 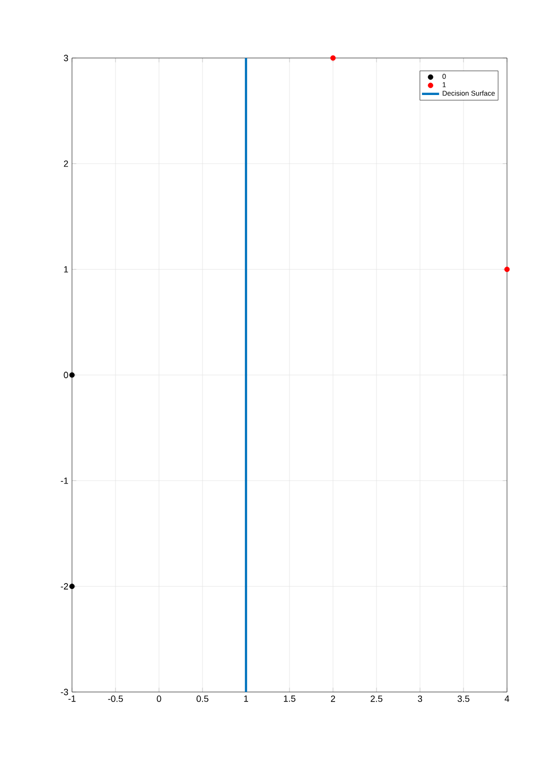 I want to click on y-tick-label: 1, so click(x=66, y=269).